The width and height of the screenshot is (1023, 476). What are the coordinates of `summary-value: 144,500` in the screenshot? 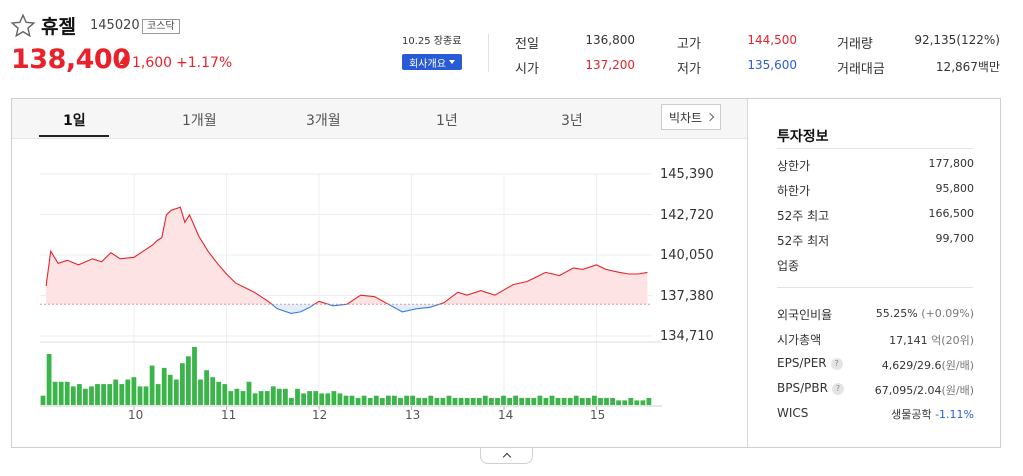 It's located at (772, 40).